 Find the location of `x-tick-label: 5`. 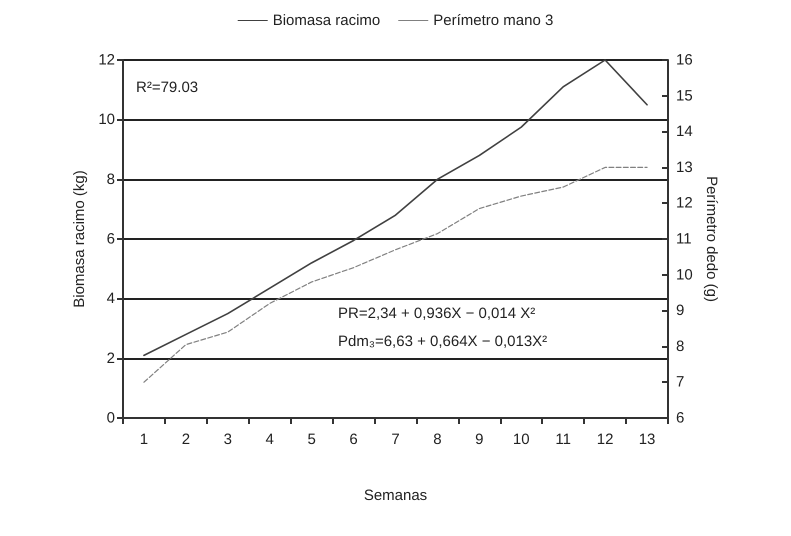

x-tick-label: 5 is located at coordinates (311, 439).